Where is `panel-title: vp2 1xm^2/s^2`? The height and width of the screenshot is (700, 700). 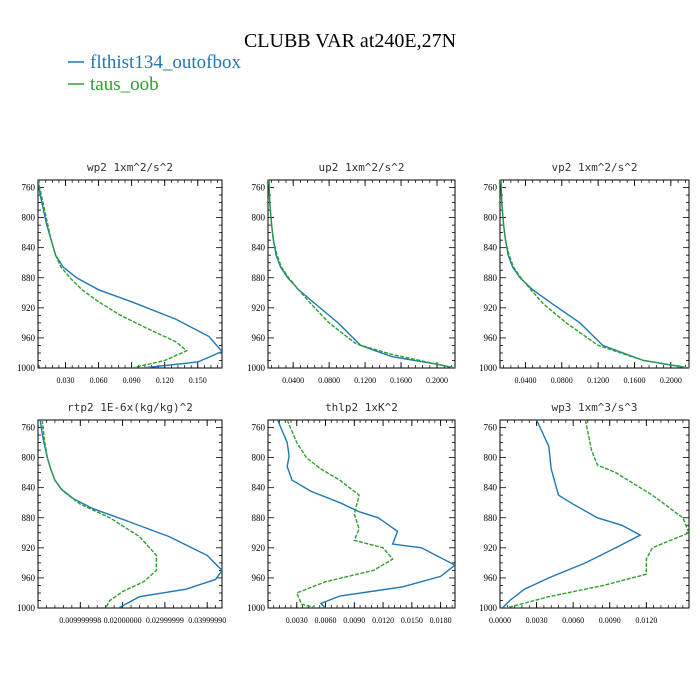 panel-title: vp2 1xm^2/s^2 is located at coordinates (594, 167).